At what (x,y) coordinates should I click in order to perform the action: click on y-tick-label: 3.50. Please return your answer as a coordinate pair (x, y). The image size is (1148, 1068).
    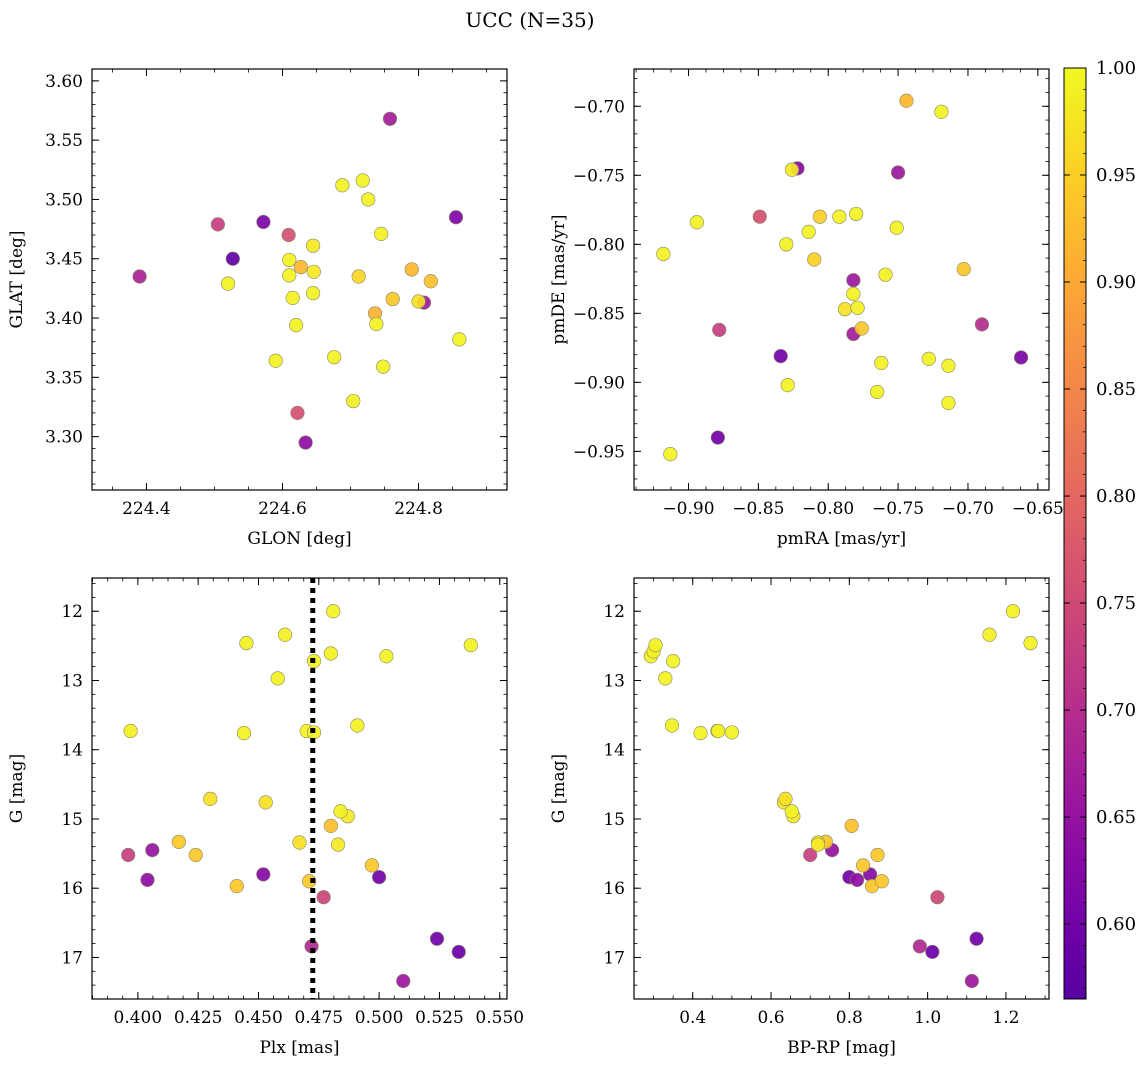
    Looking at the image, I should click on (64, 200).